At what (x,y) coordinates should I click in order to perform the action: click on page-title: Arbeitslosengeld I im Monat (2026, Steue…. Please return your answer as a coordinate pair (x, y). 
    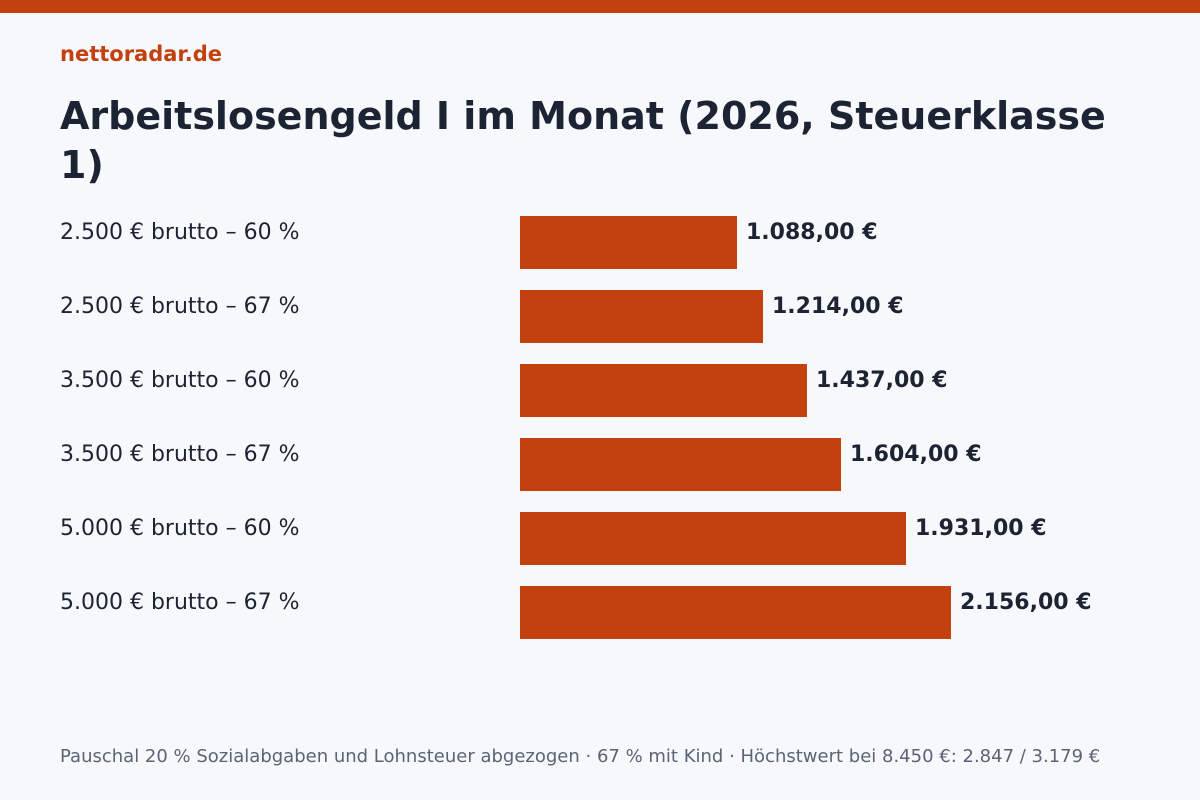
    Looking at the image, I should click on (583, 140).